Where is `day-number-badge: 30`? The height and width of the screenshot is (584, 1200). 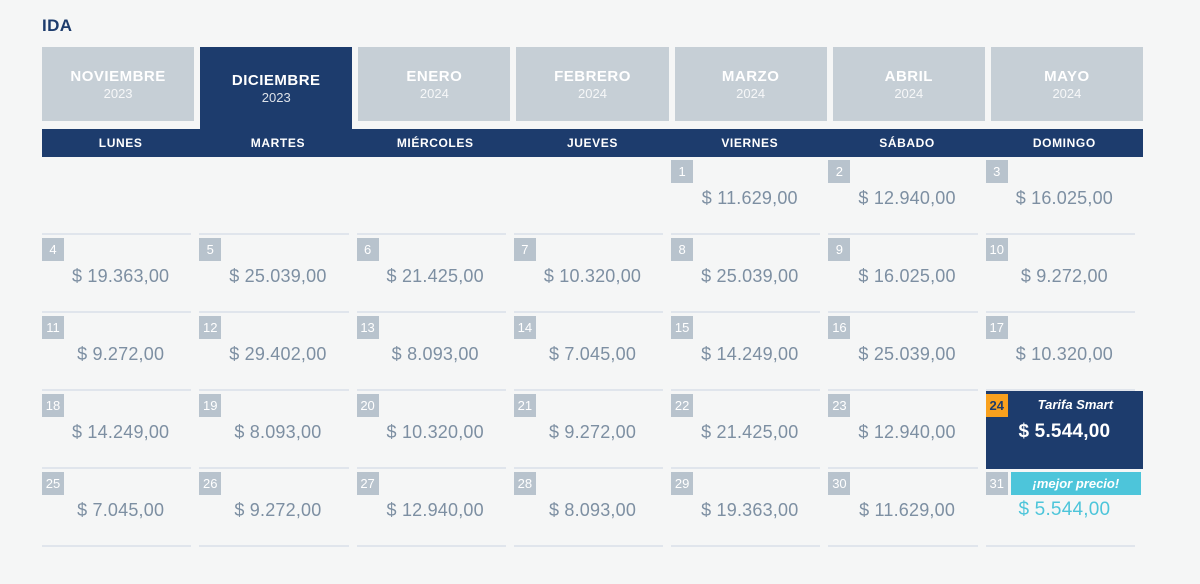 day-number-badge: 30 is located at coordinates (839, 483).